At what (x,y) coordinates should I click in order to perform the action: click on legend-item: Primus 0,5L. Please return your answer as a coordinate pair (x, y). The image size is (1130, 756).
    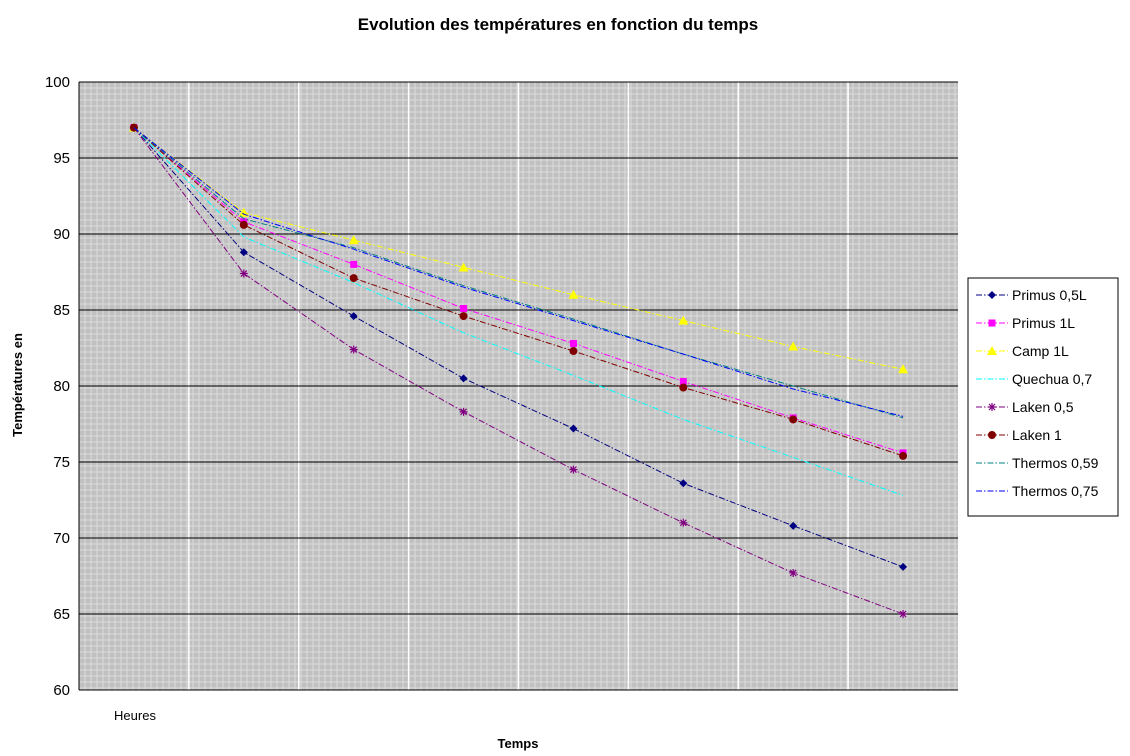
    Looking at the image, I should click on (1031, 295).